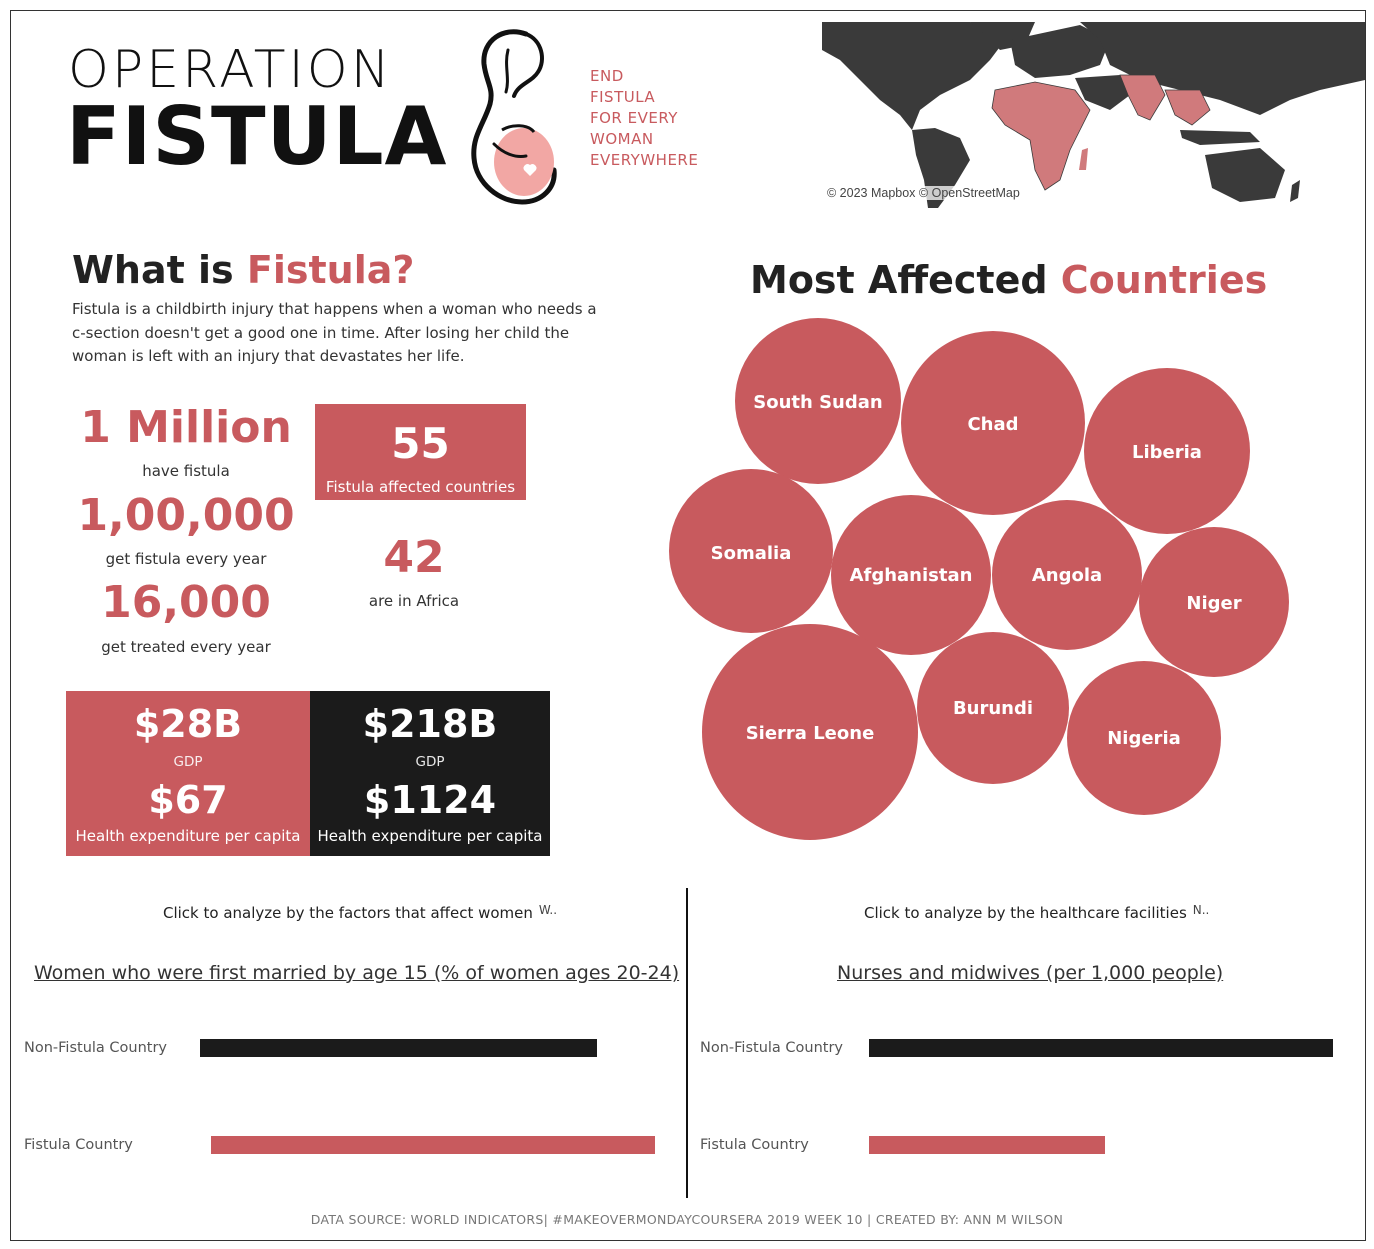 The image size is (1374, 1249). What do you see at coordinates (1222, 68) in the screenshot?
I see `map-asia` at bounding box center [1222, 68].